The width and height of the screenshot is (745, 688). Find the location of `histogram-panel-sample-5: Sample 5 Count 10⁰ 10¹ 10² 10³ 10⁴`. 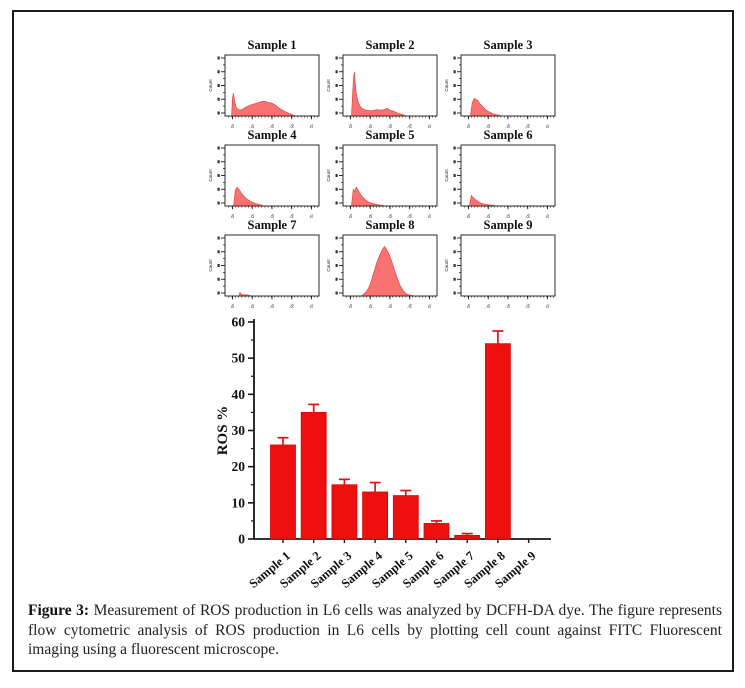

histogram-panel-sample-5: Sample 5 Count 10⁰ 10¹ 10² 10³ 10⁴ is located at coordinates (382, 173).